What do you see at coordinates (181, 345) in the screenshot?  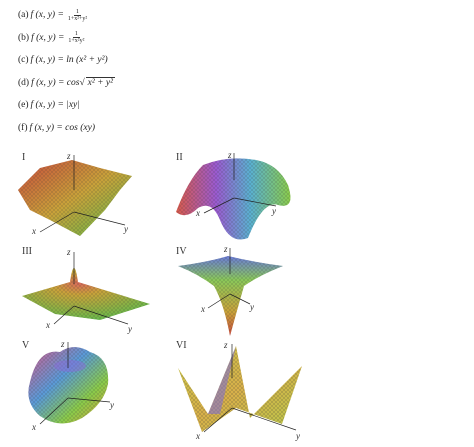 I see `plot-label-vi: VI` at bounding box center [181, 345].